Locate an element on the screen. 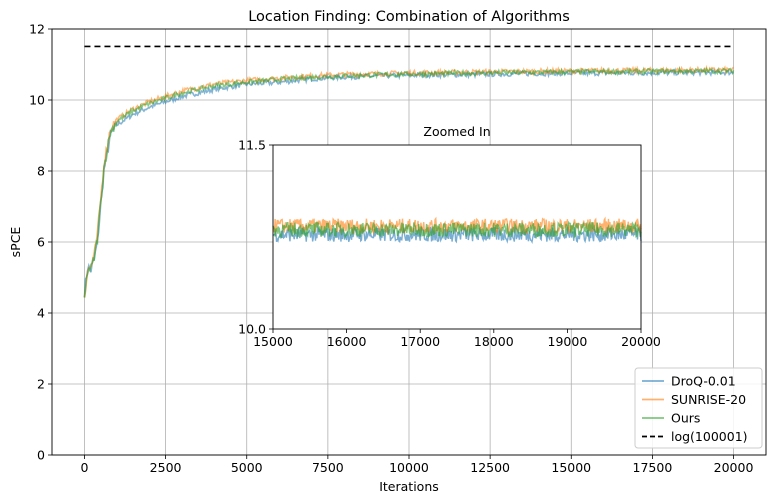  inset-title: Zoomed In is located at coordinates (456, 131).